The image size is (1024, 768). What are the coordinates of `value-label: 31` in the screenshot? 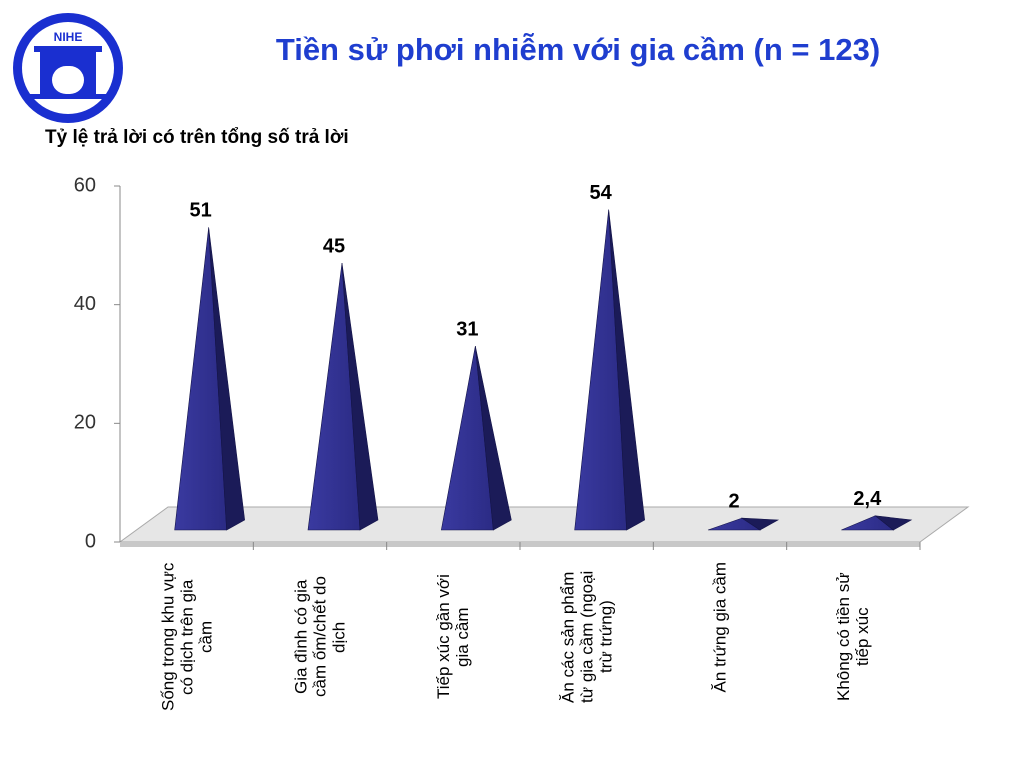 It's located at (467, 329).